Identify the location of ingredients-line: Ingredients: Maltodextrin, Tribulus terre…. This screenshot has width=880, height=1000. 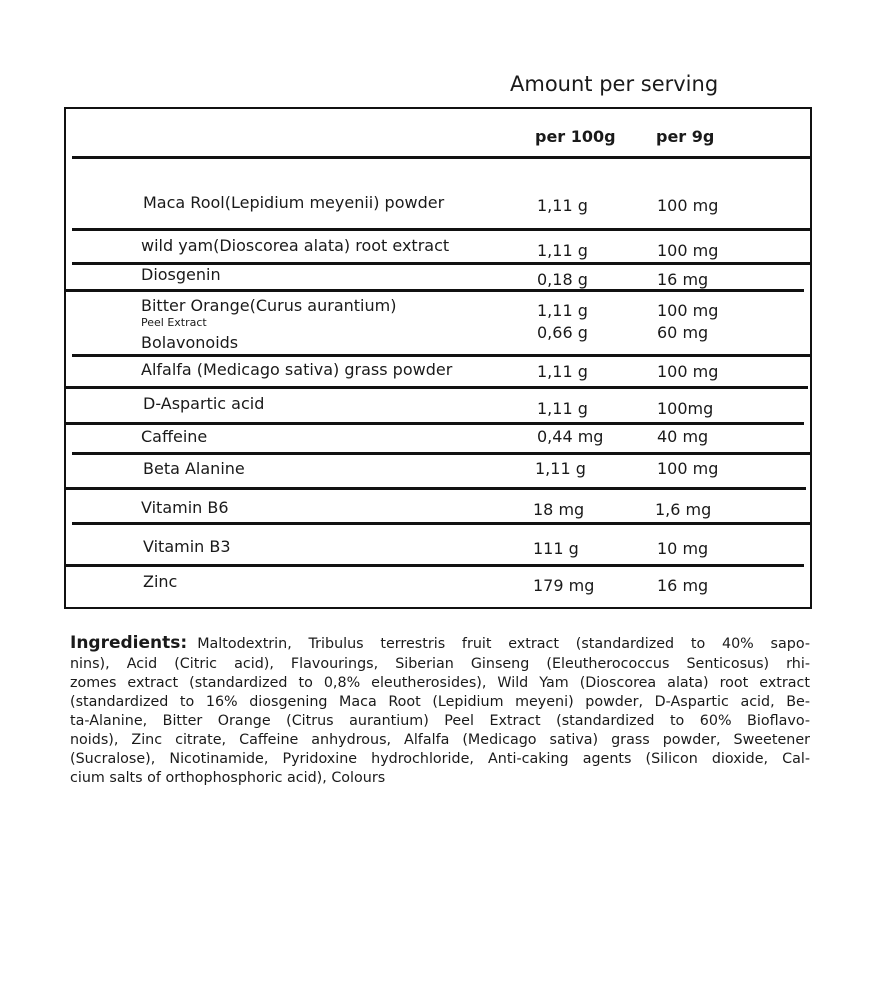
(440, 644).